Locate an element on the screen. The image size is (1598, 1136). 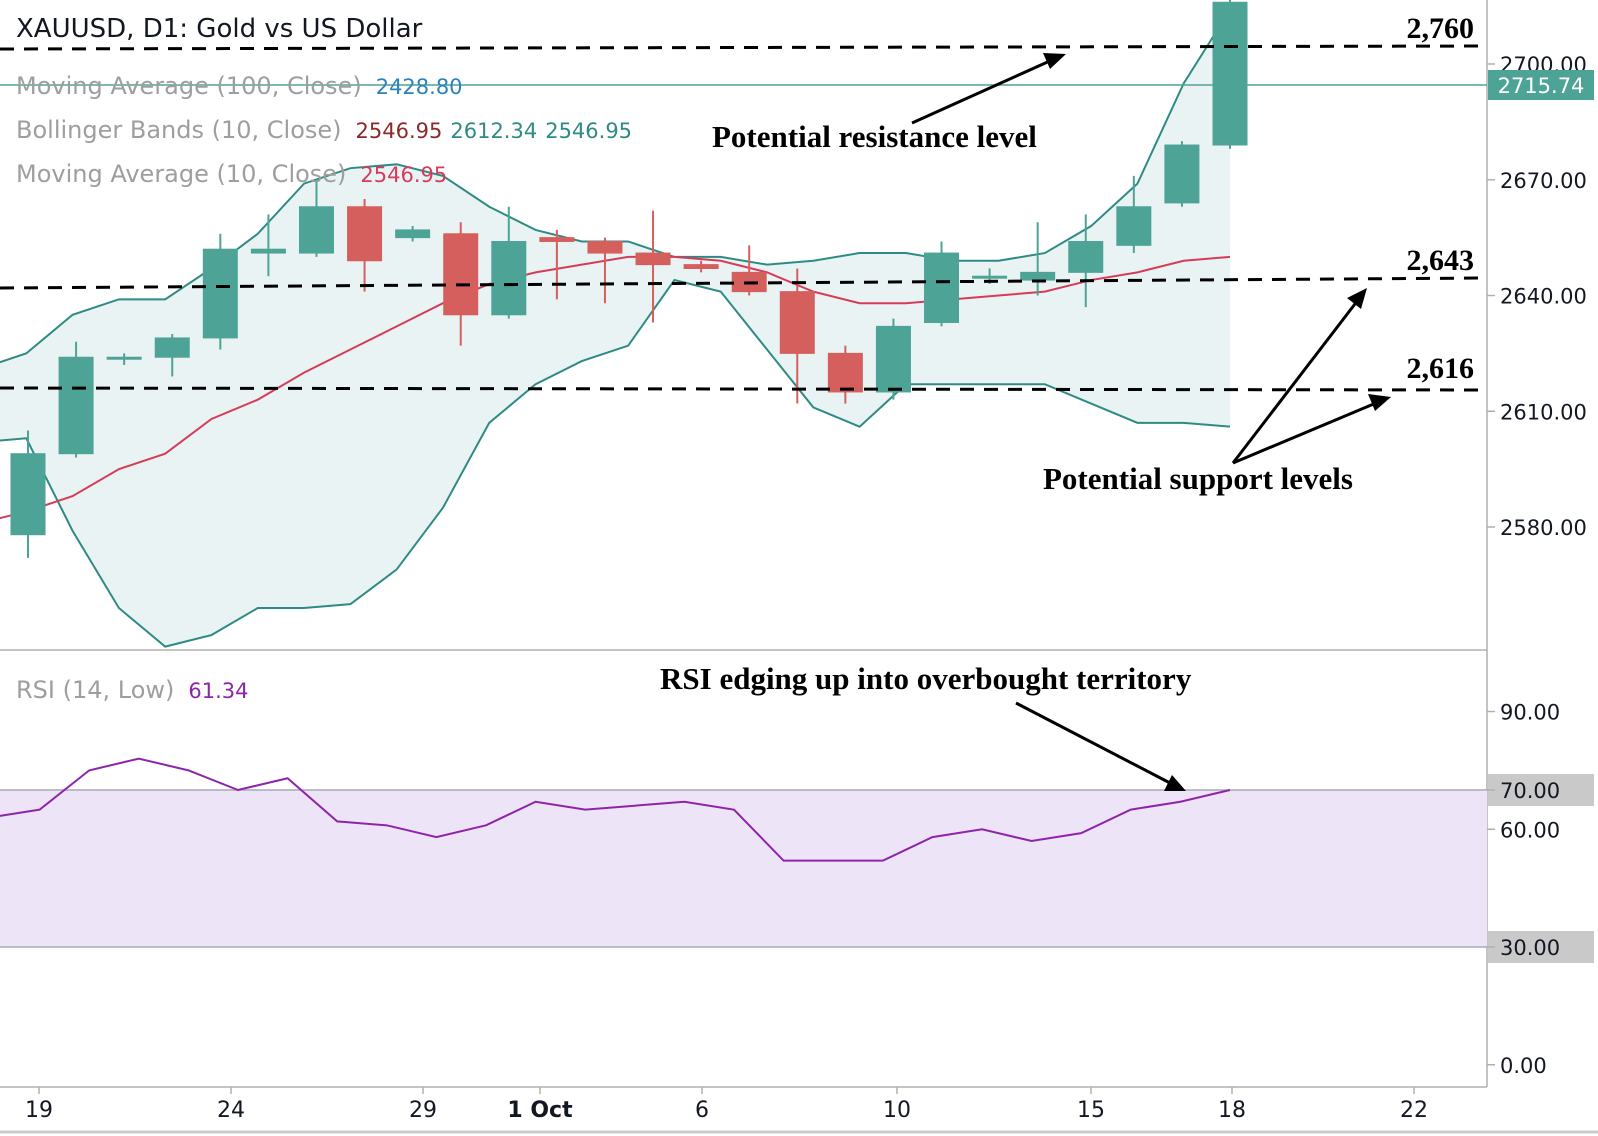
legend-ma10: Moving Average (10, Close) 2546.95 is located at coordinates (231, 174).